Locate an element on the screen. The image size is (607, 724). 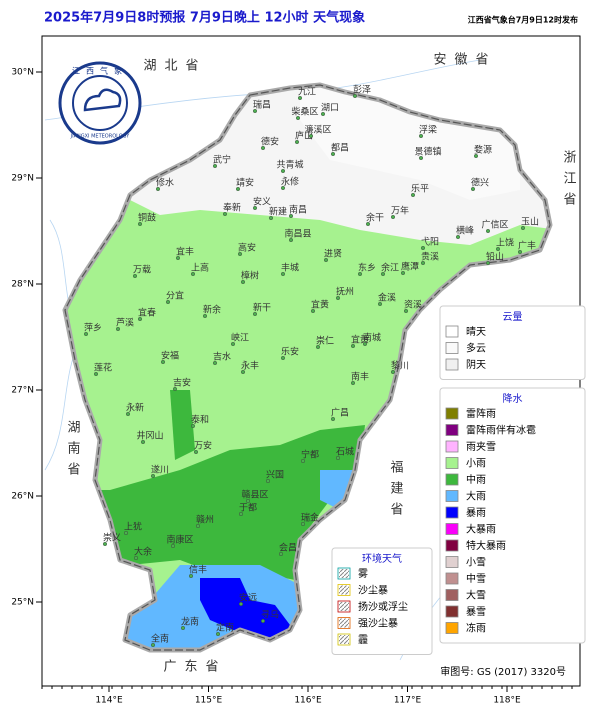
city-label: 石城 is located at coordinates (345, 452).